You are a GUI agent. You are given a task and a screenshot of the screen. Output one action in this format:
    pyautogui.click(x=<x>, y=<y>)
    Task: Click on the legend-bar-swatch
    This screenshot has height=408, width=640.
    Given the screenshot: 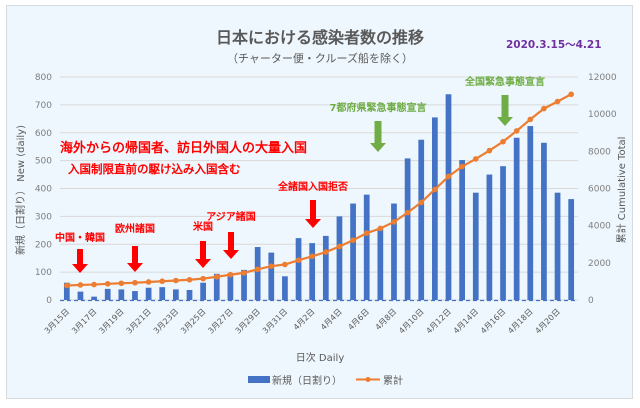 What is the action you would take?
    pyautogui.click(x=259, y=379)
    